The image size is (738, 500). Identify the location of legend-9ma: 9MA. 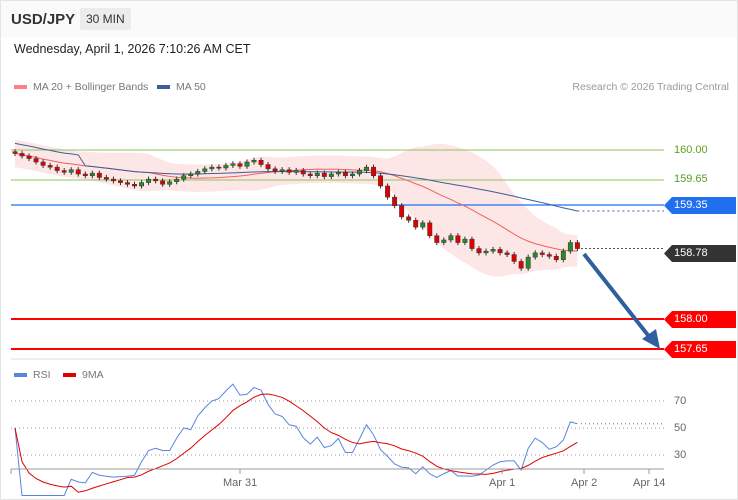
(83, 375).